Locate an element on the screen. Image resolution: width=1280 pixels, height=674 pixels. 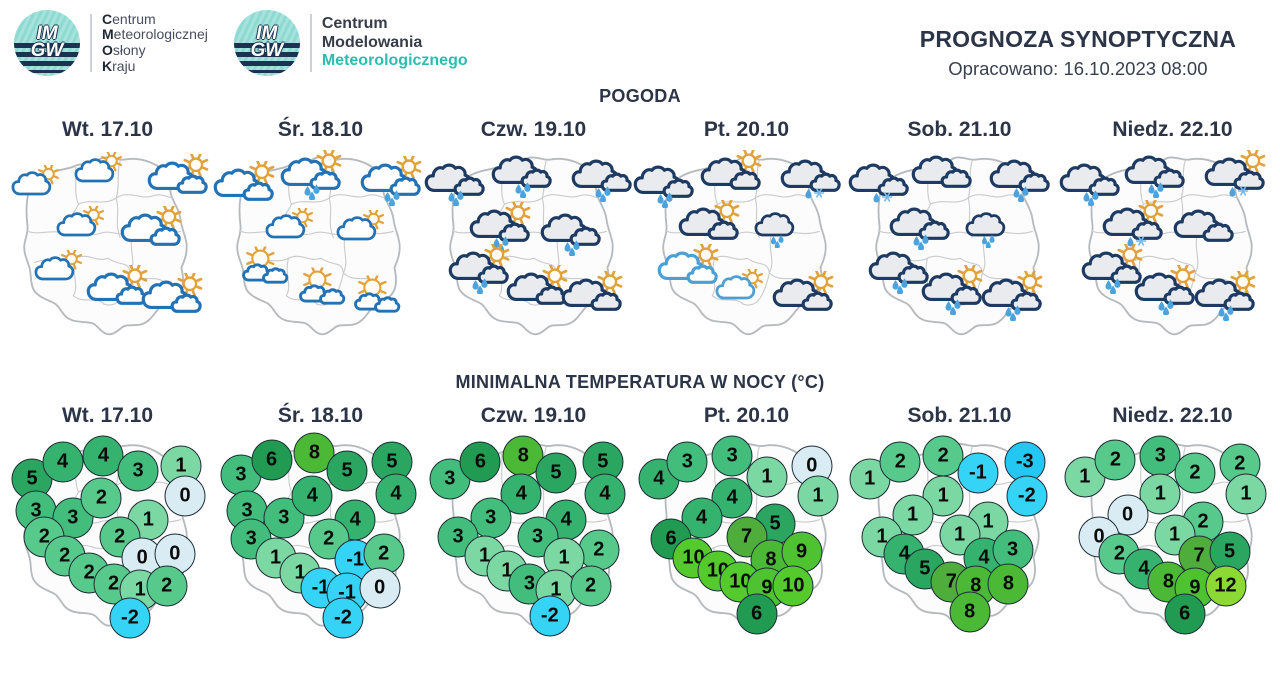
temp-circle: 10 is located at coordinates (793, 586).